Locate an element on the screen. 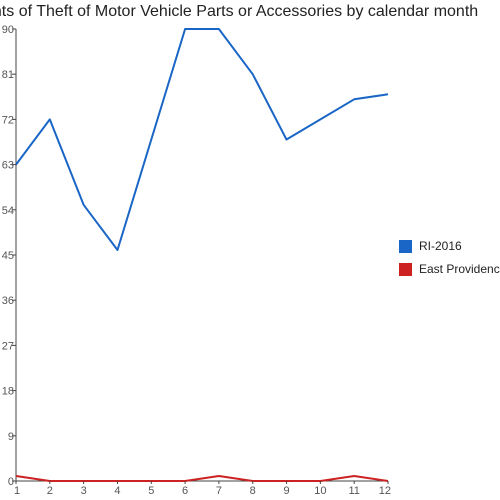 This screenshot has height=500, width=500. x-tick-label: 8 is located at coordinates (253, 491).